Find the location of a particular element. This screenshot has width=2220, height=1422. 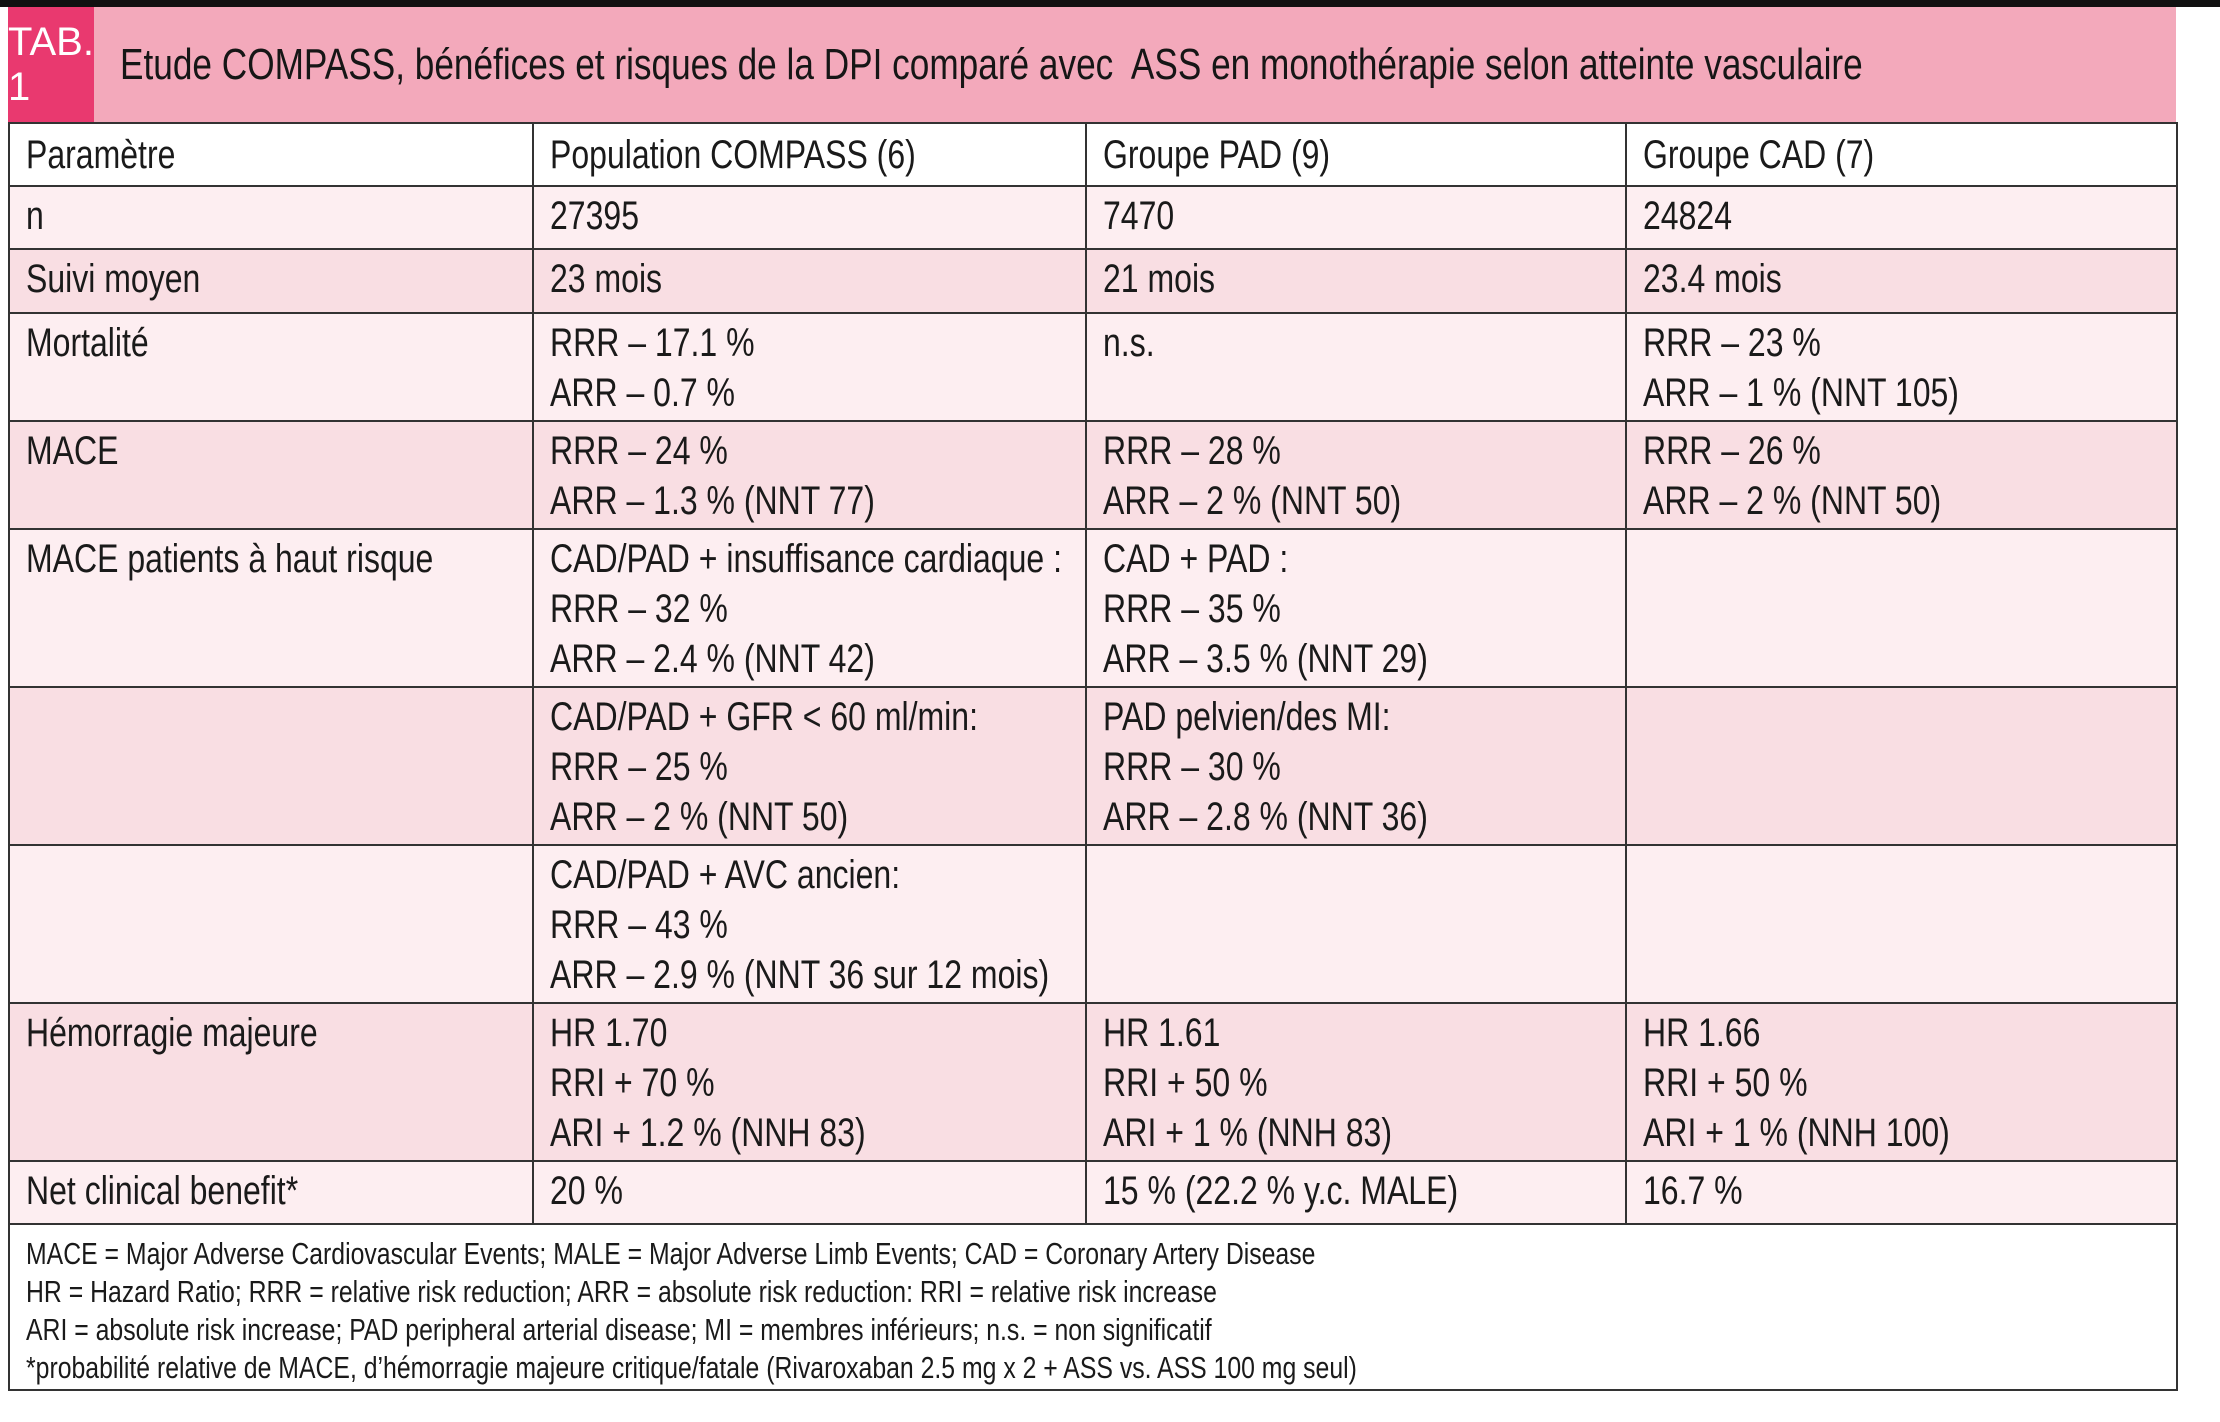

cell-text: Mortalité is located at coordinates (87, 343).